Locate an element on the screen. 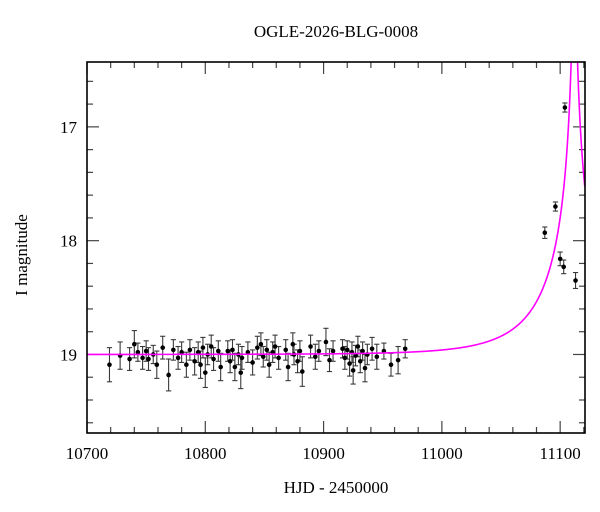 The image size is (600, 512). x-tick-label: 10900 is located at coordinates (323, 453).